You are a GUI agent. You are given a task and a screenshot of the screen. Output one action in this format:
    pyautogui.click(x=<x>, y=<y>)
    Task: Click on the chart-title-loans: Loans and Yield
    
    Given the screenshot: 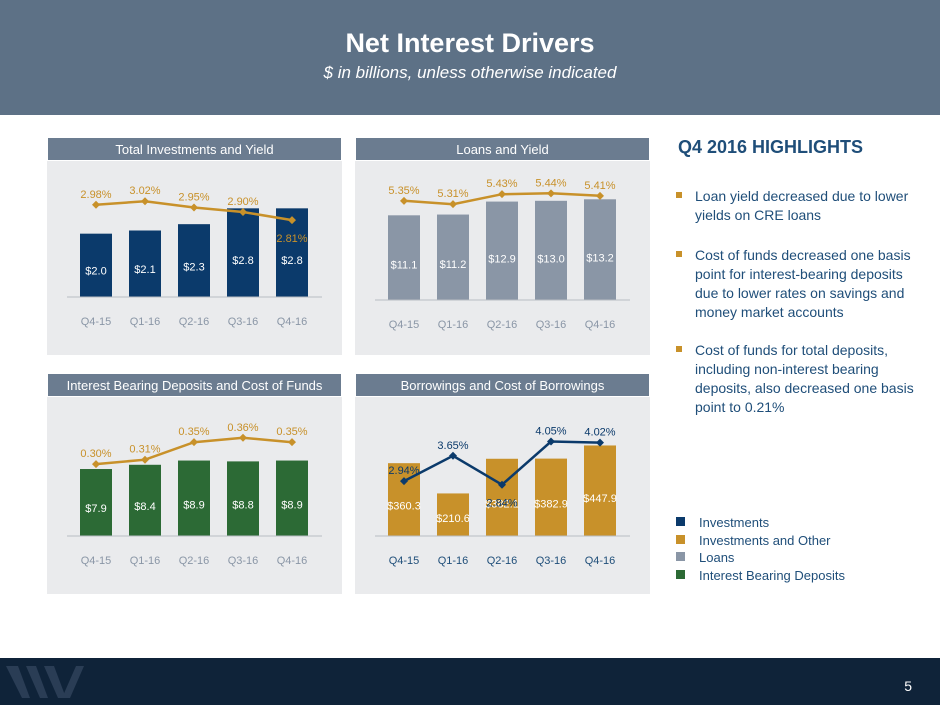 What is the action you would take?
    pyautogui.click(x=502, y=149)
    